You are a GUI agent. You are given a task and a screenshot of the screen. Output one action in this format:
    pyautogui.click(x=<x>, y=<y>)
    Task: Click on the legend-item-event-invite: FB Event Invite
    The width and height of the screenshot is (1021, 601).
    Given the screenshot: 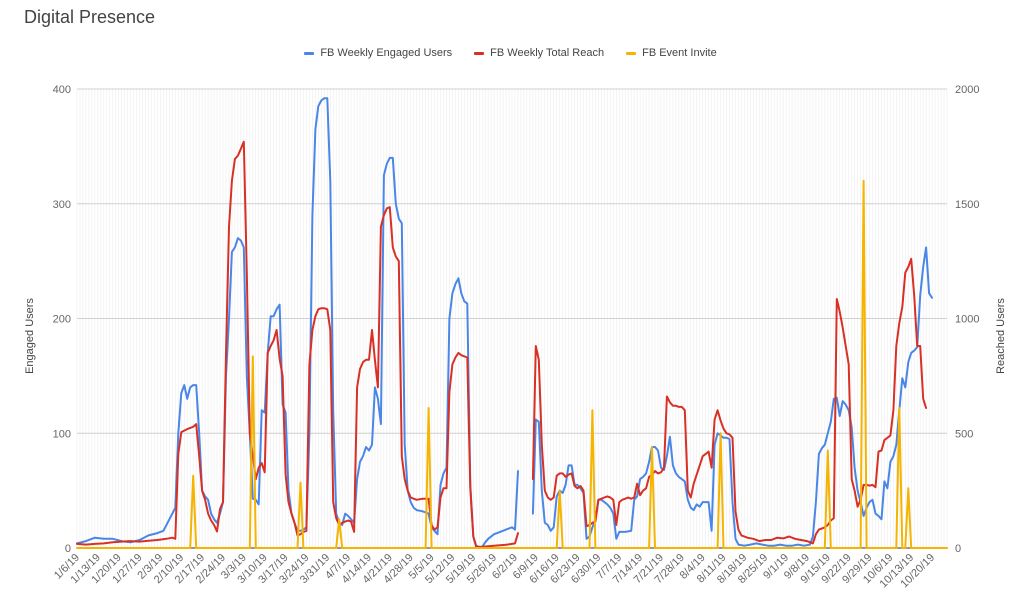 What is the action you would take?
    pyautogui.click(x=671, y=53)
    